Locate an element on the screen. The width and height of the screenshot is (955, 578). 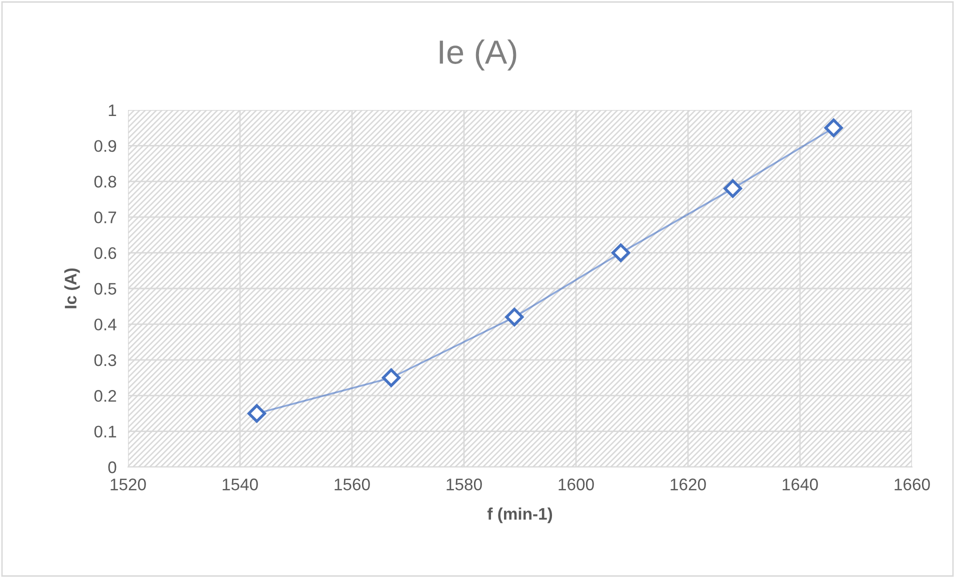
y-tick-label: 0.3 is located at coordinates (105, 360).